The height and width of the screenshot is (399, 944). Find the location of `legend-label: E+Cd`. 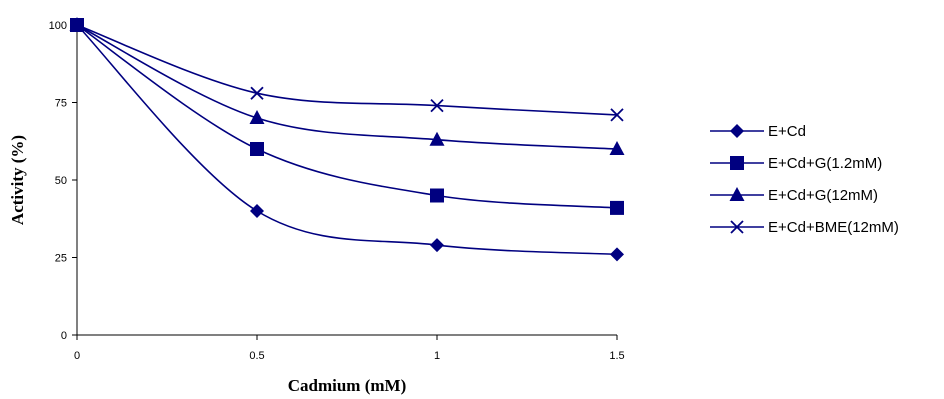

legend-label: E+Cd is located at coordinates (787, 131).